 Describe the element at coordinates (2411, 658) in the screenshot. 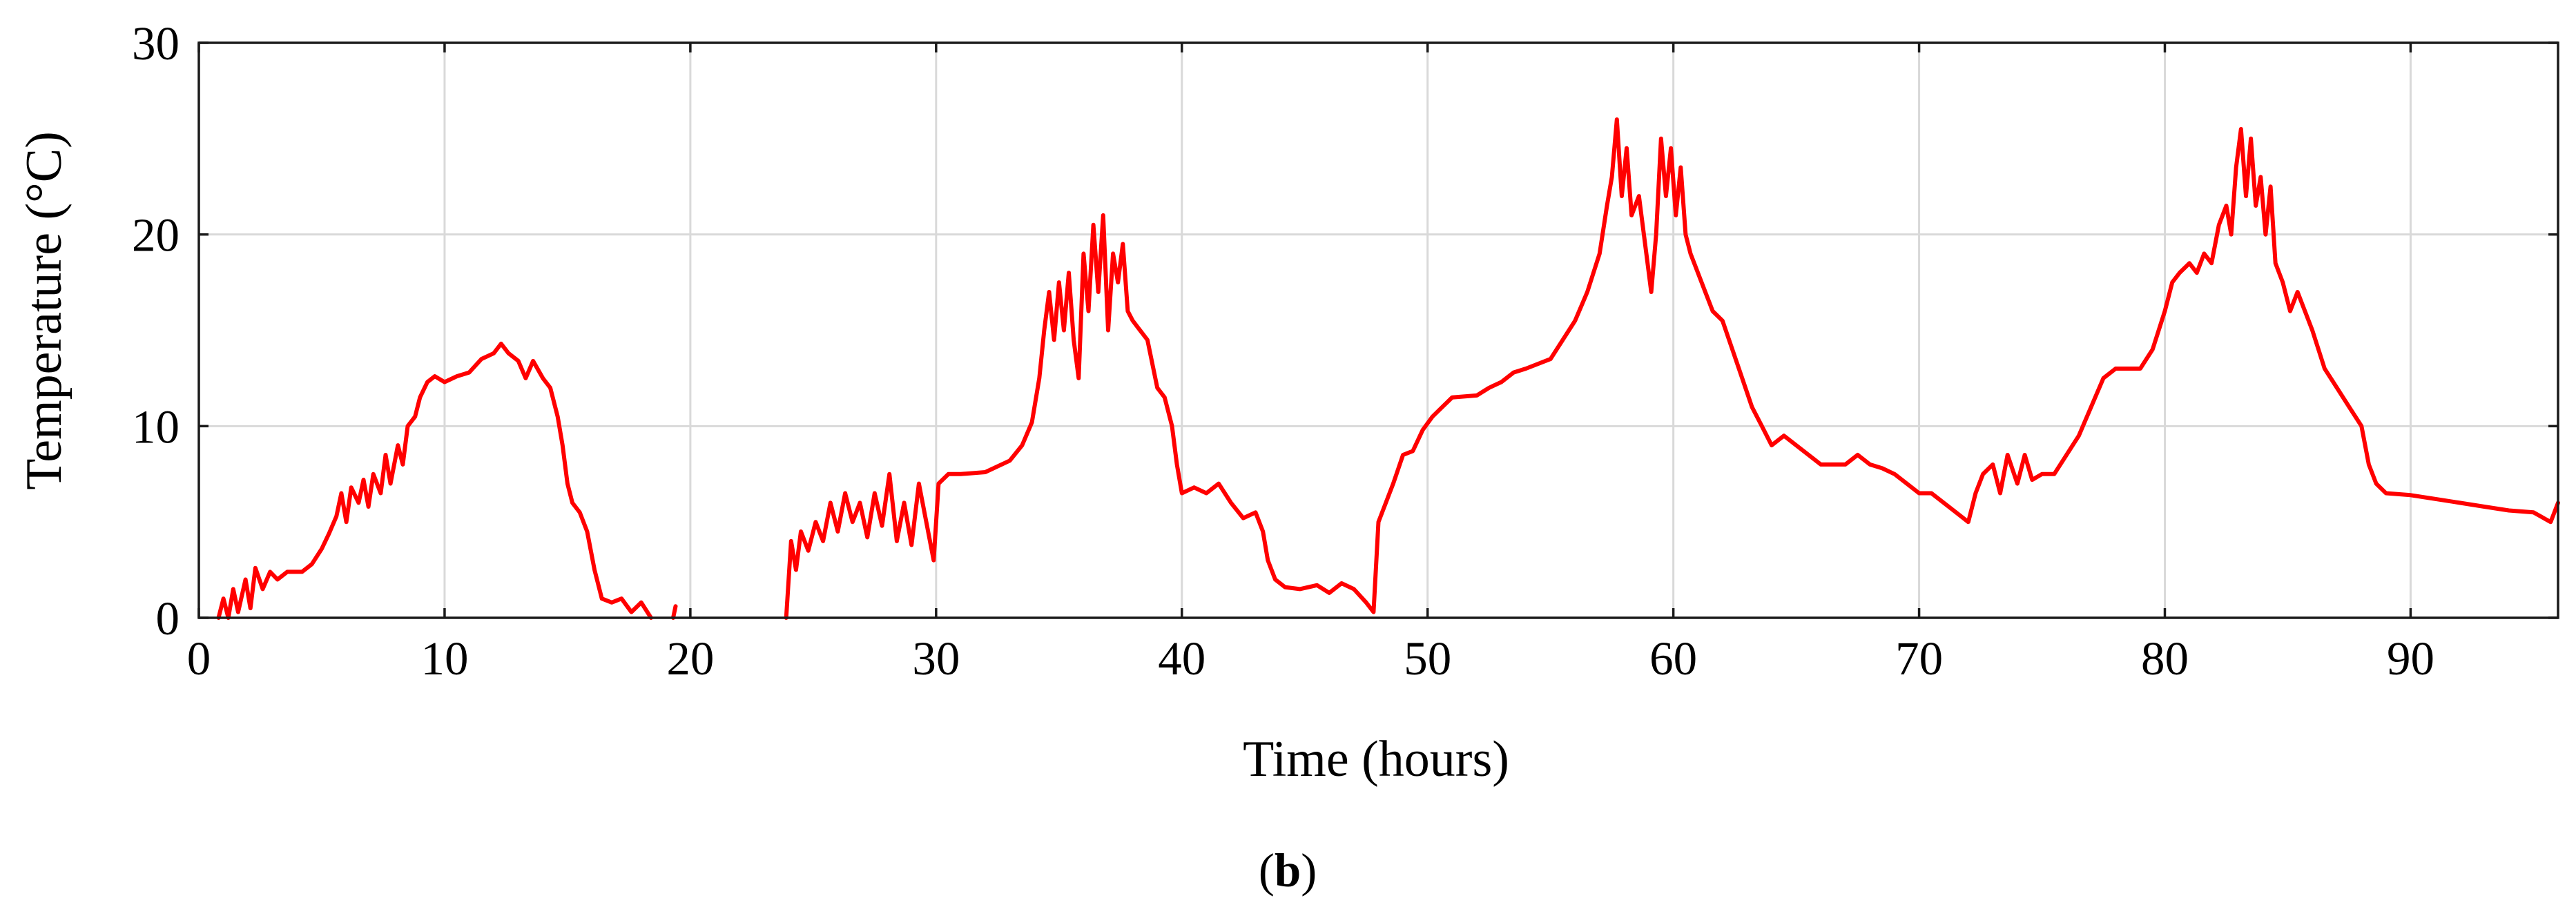

I see `x-tick-label: 90` at that location.